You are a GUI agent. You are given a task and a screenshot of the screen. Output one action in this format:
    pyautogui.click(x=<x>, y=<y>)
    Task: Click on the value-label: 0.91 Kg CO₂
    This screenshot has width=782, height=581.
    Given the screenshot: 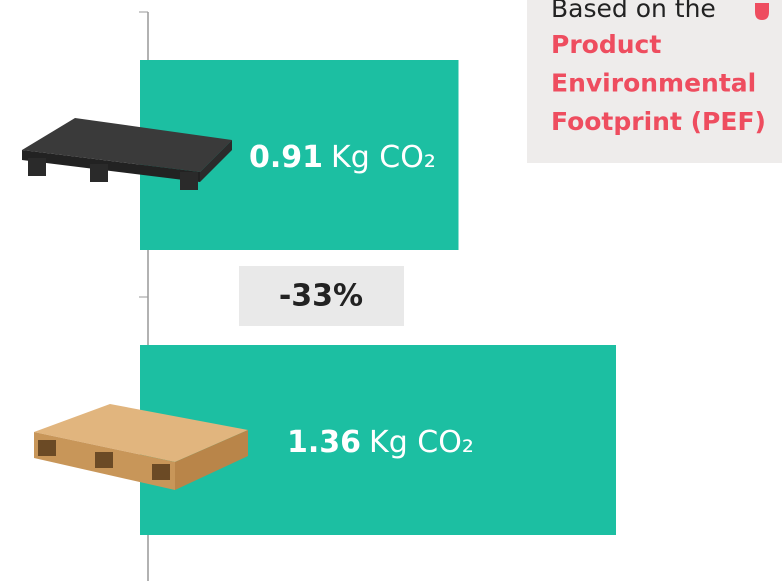 What is the action you would take?
    pyautogui.click(x=342, y=157)
    